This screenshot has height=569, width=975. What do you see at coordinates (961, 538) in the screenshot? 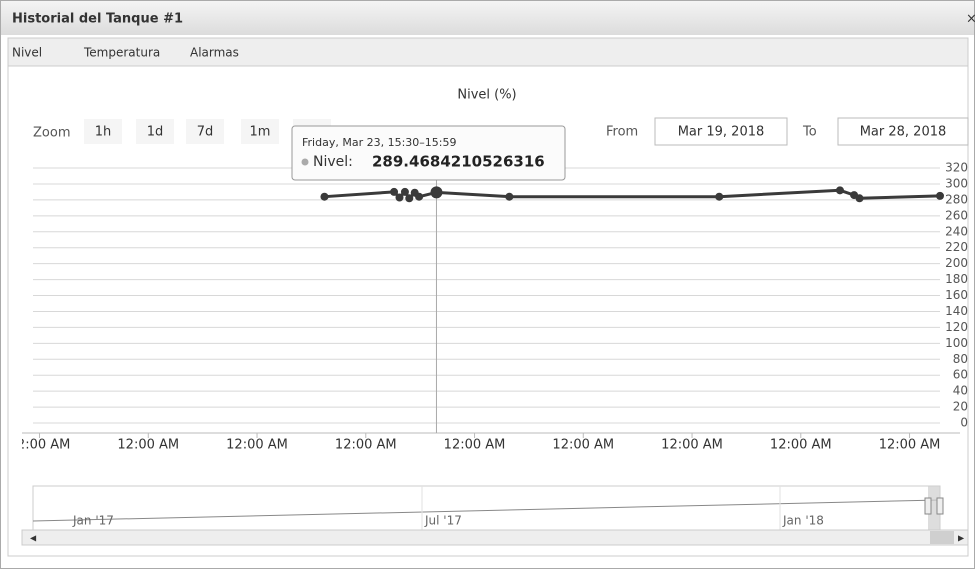
I see `scroll-right: ▶` at bounding box center [961, 538].